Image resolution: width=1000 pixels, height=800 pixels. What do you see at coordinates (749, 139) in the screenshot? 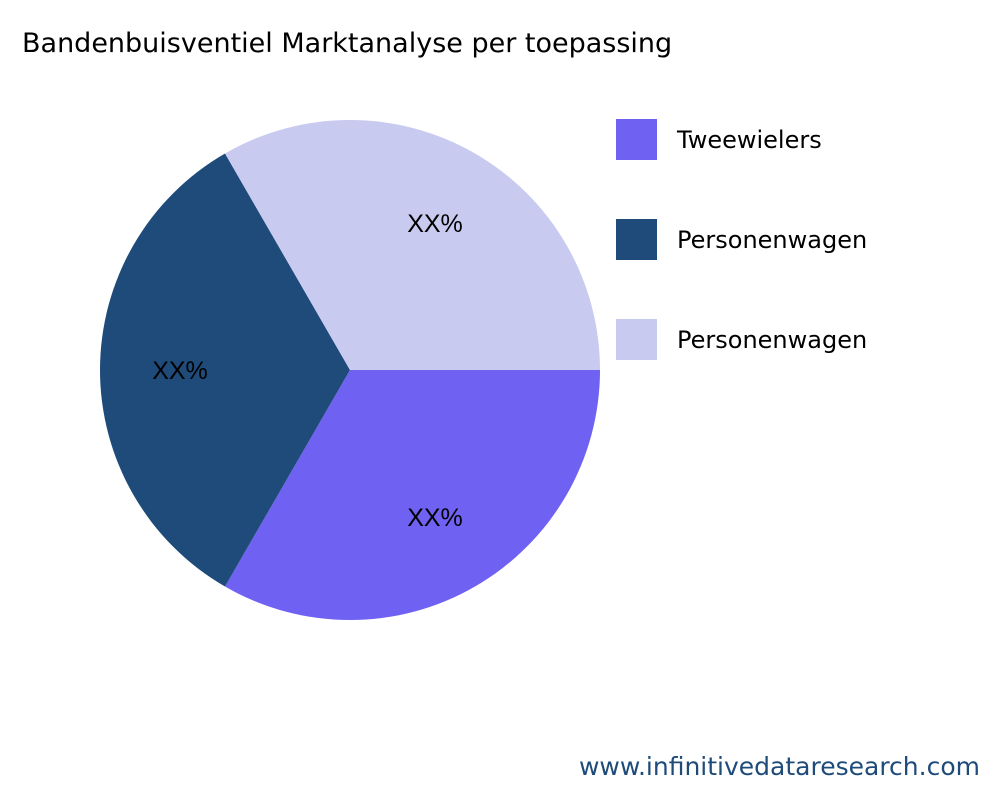
I see `legend-label: Tweewielers` at bounding box center [749, 139].